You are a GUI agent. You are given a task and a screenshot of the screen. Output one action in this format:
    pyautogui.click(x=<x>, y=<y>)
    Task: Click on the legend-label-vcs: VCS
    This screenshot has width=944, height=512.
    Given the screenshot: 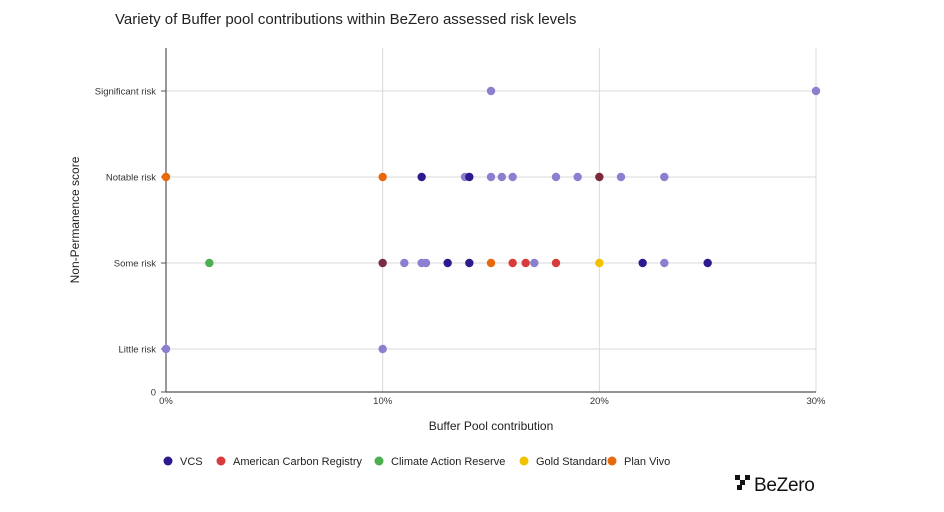 What is the action you would take?
    pyautogui.click(x=191, y=462)
    